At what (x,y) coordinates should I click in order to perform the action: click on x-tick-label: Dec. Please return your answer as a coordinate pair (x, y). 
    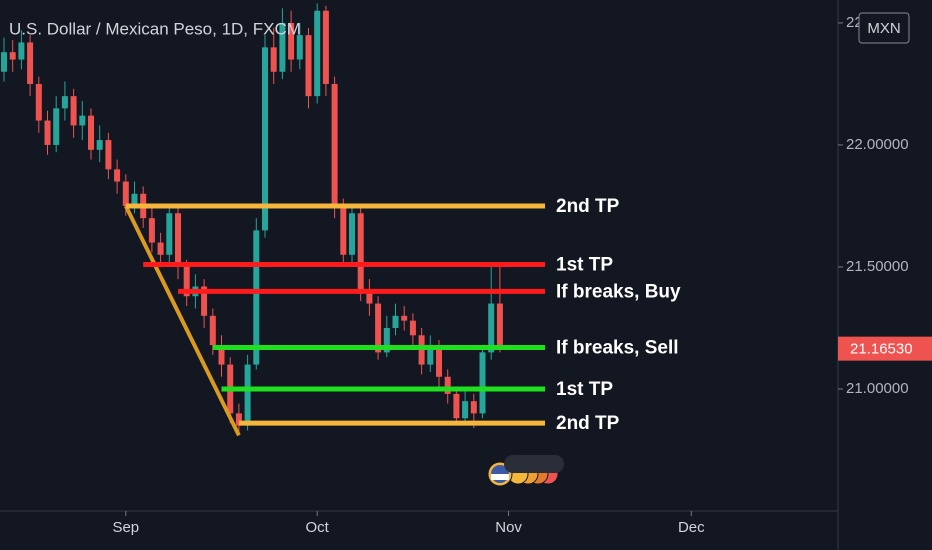
    Looking at the image, I should click on (691, 527).